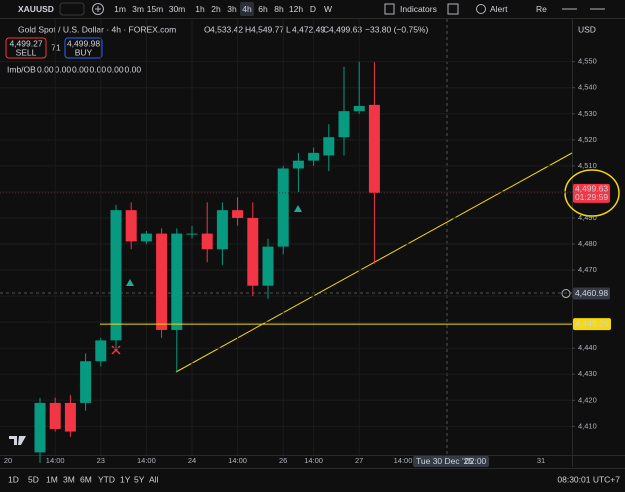  What do you see at coordinates (200, 9) in the screenshot?
I see `interval-button: 1h` at bounding box center [200, 9].